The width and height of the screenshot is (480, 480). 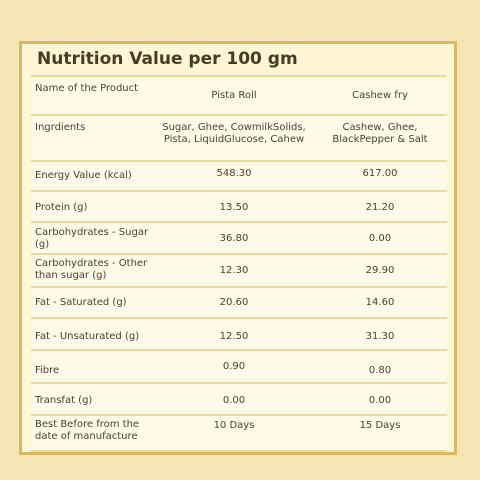 I want to click on row-label: Fat - Saturated (g), so click(x=81, y=302).